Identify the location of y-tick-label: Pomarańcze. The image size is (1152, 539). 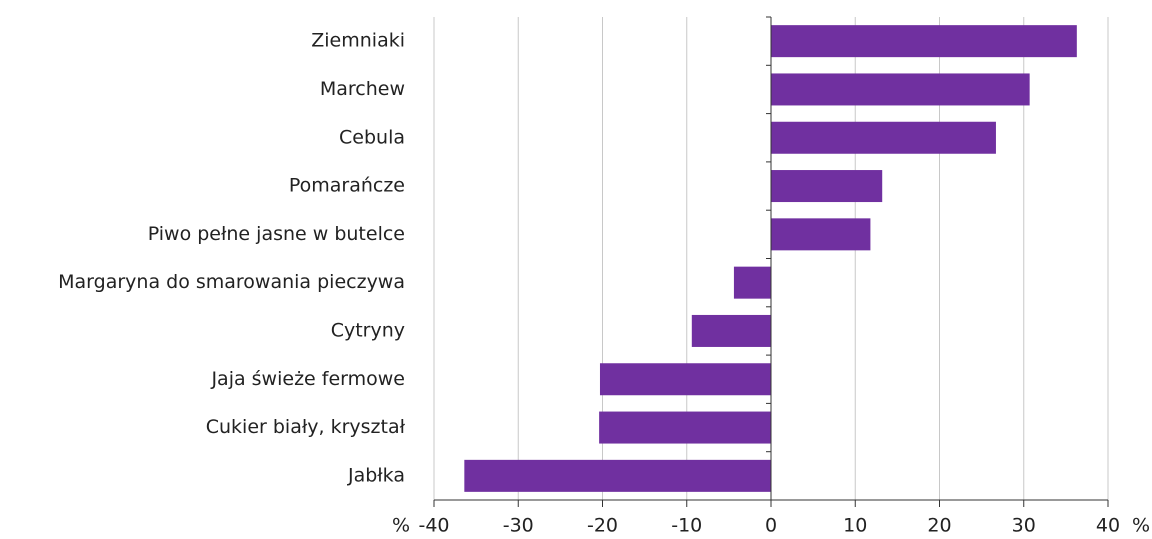
(347, 186).